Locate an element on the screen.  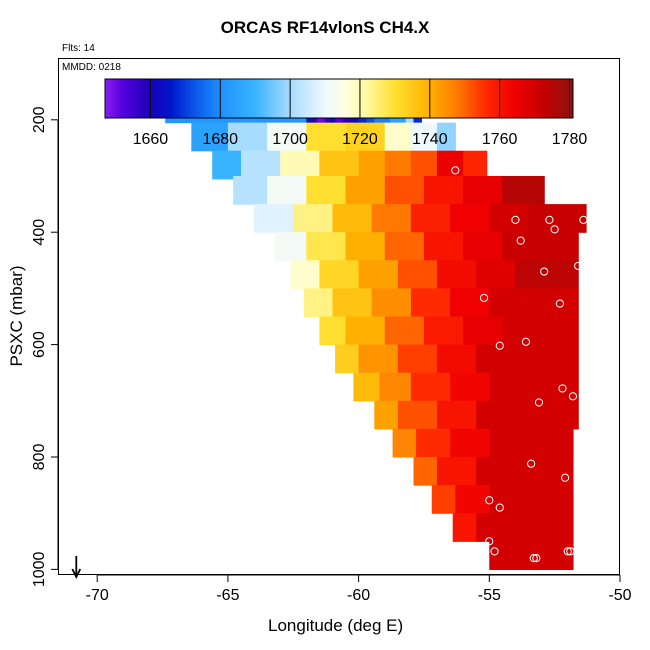
surface-arrow-icon is located at coordinates (76, 568).